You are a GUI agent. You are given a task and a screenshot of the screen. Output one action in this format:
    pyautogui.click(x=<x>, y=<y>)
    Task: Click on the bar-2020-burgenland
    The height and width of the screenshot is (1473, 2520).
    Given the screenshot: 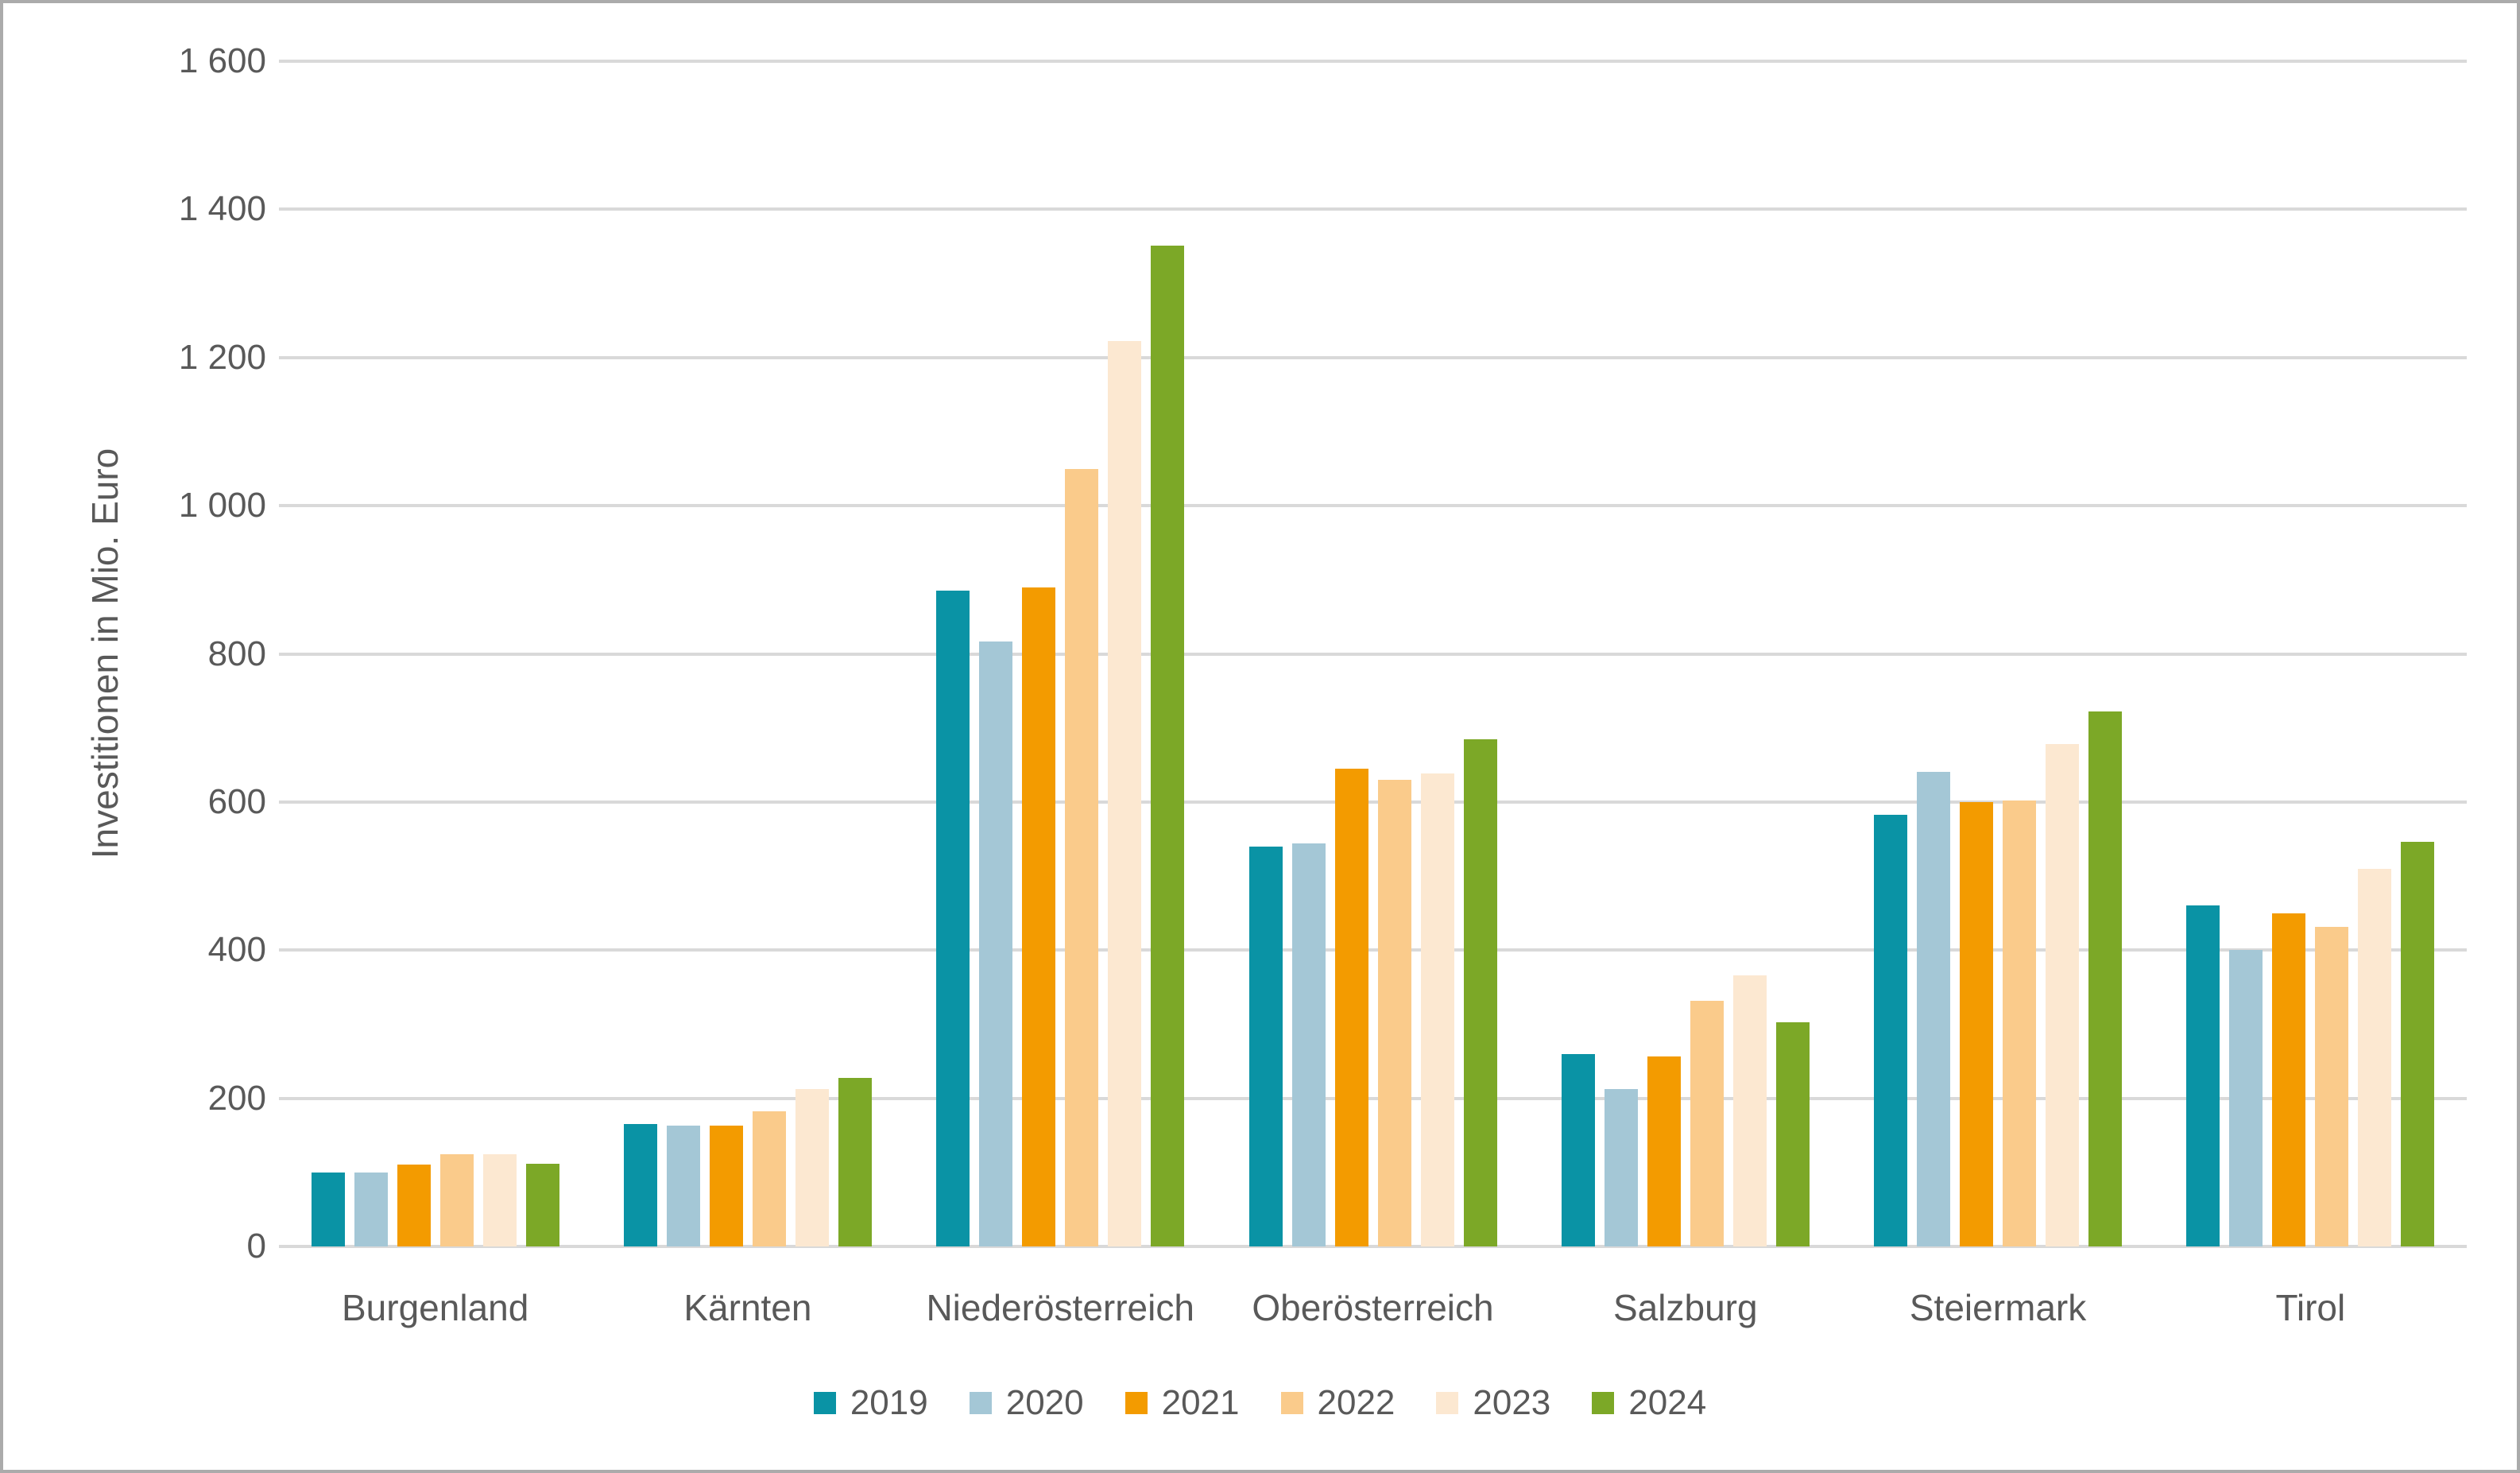 What is the action you would take?
    pyautogui.click(x=371, y=1209)
    